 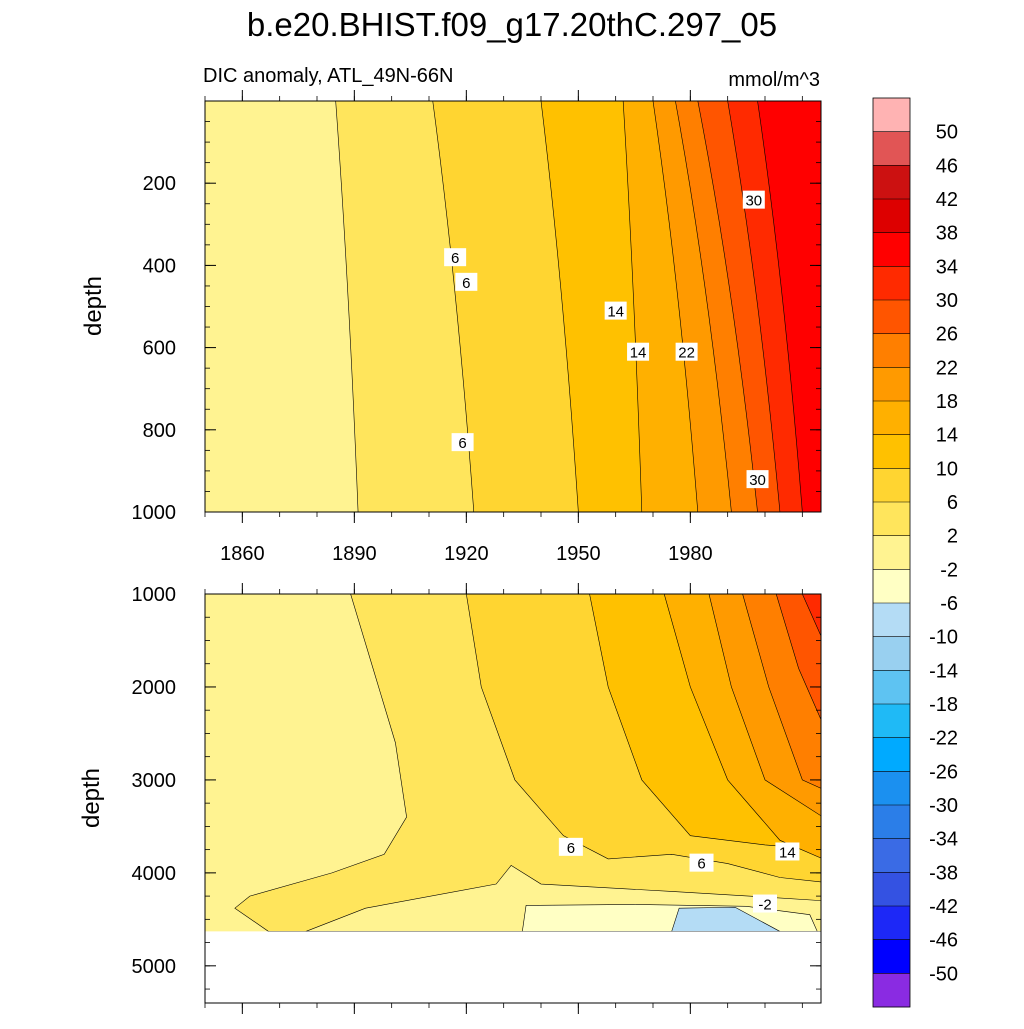 I want to click on colorbar-label: -50, so click(x=943, y=974).